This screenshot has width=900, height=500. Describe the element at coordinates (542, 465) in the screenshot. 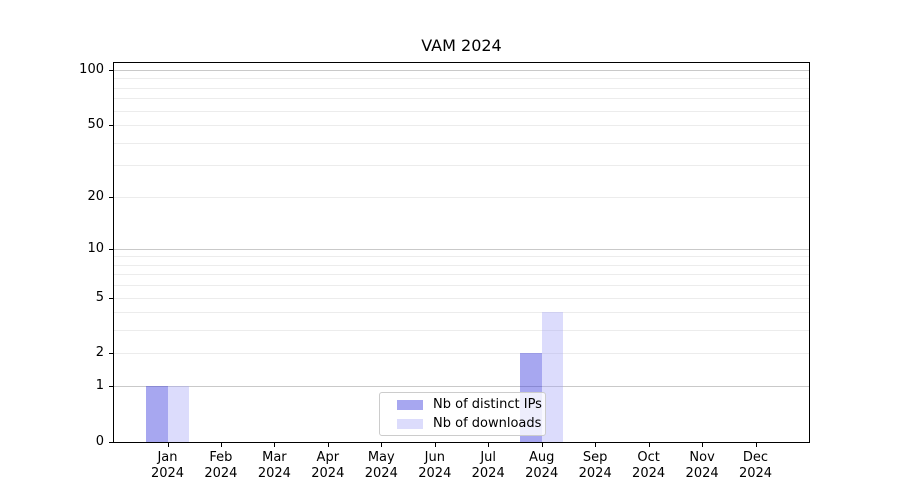

I see `x-tick-label: Aug 2024` at that location.